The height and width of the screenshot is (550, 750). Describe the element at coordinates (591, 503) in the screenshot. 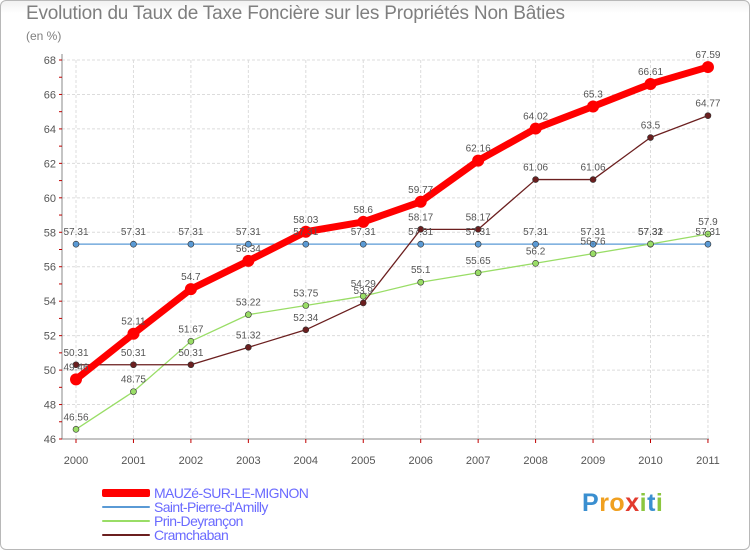

I see `logo-letter: P` at that location.